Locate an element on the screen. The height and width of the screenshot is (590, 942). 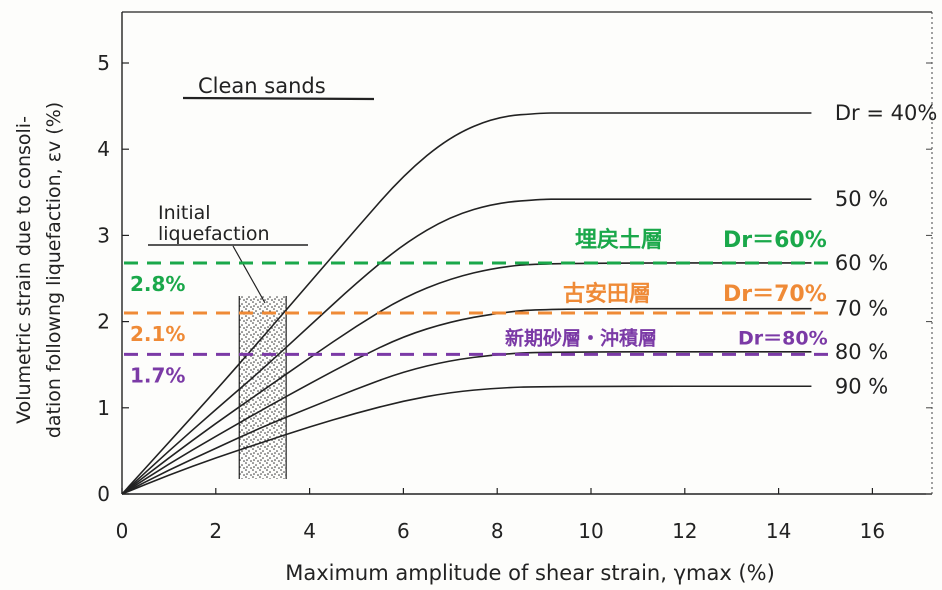
y-tick-label: 3 is located at coordinates (103, 235).